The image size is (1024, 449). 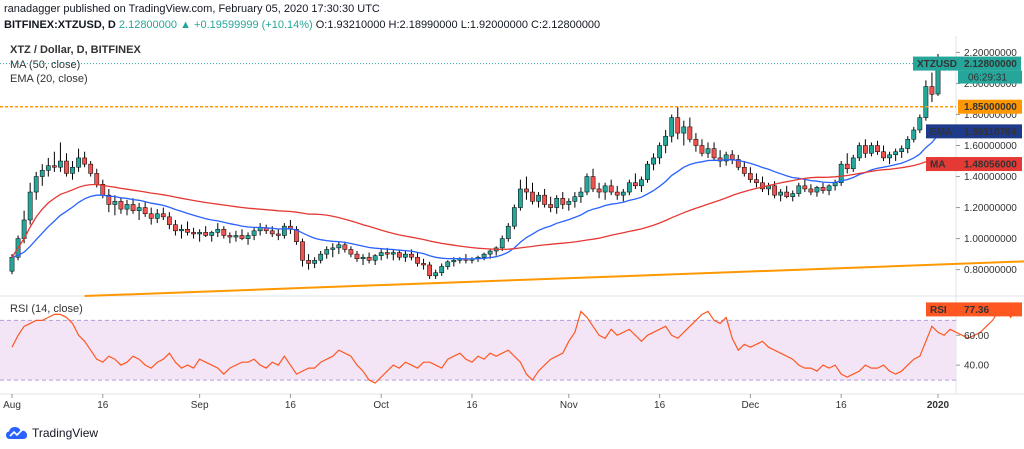 What do you see at coordinates (554, 278) in the screenshot?
I see `support-trendline` at bounding box center [554, 278].